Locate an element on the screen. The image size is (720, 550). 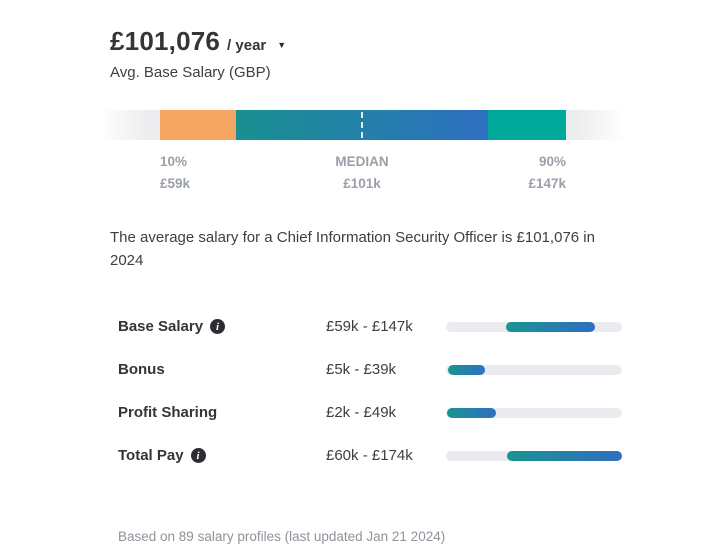
salary-title-row: £101,076 / year ▼ is located at coordinates (415, 41).